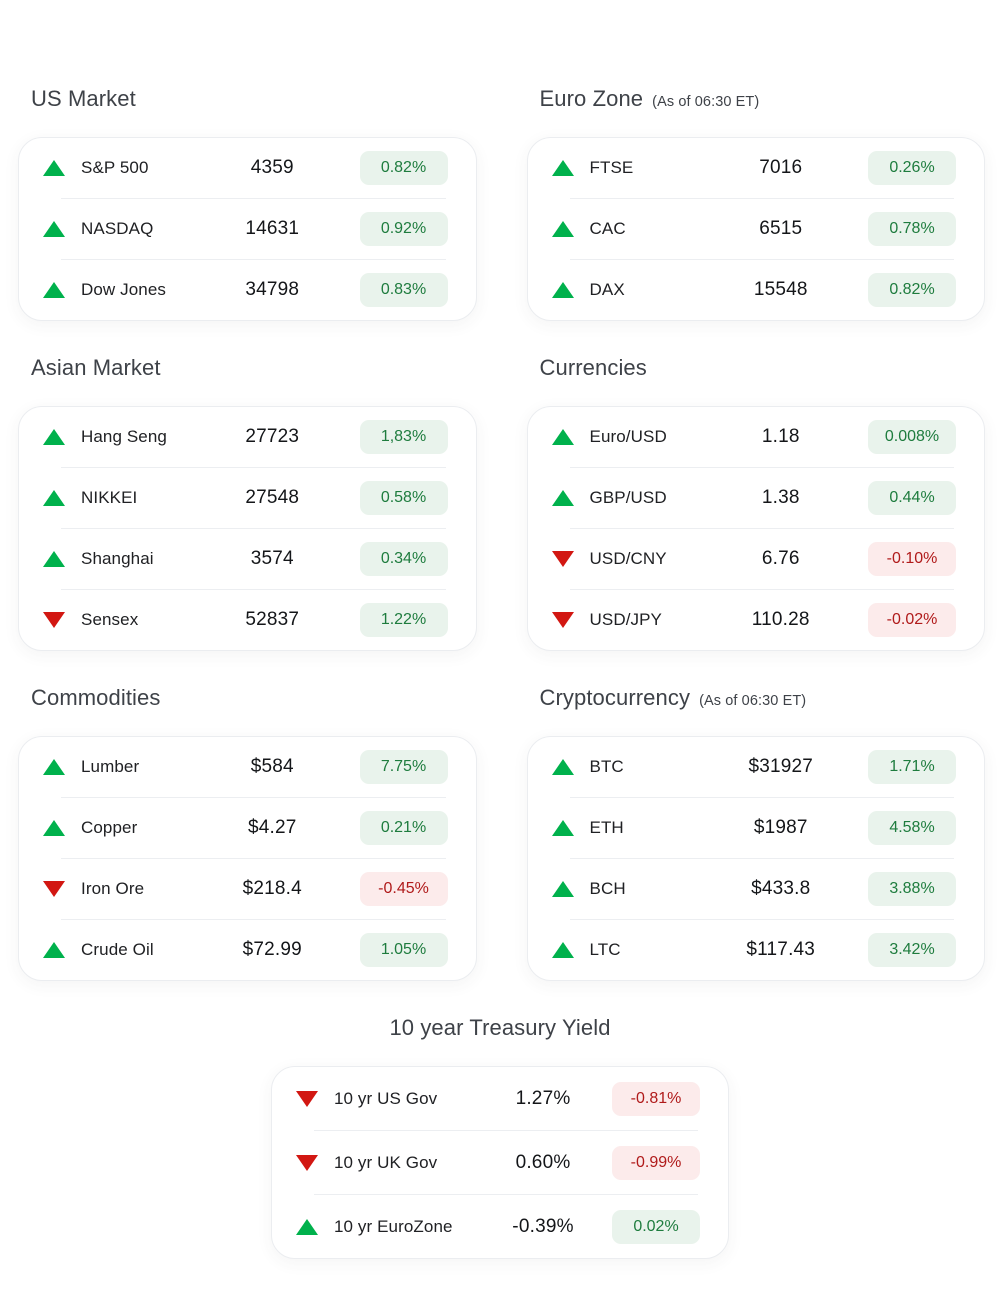 The image size is (1000, 1295). Describe the element at coordinates (245, 767) in the screenshot. I see `table-row: Lumber $584 7.75%` at that location.